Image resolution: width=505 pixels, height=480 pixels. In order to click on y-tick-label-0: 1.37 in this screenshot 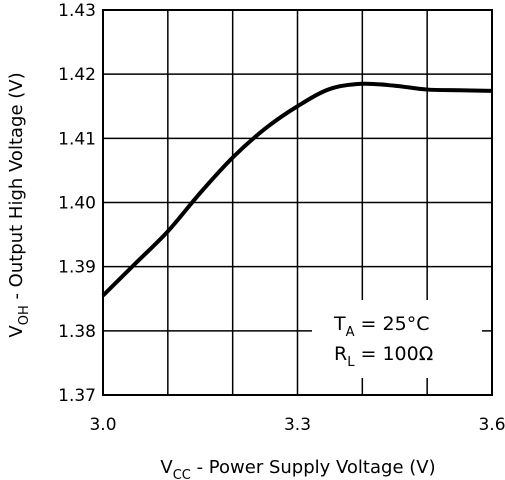, I will do `click(77, 396)`.